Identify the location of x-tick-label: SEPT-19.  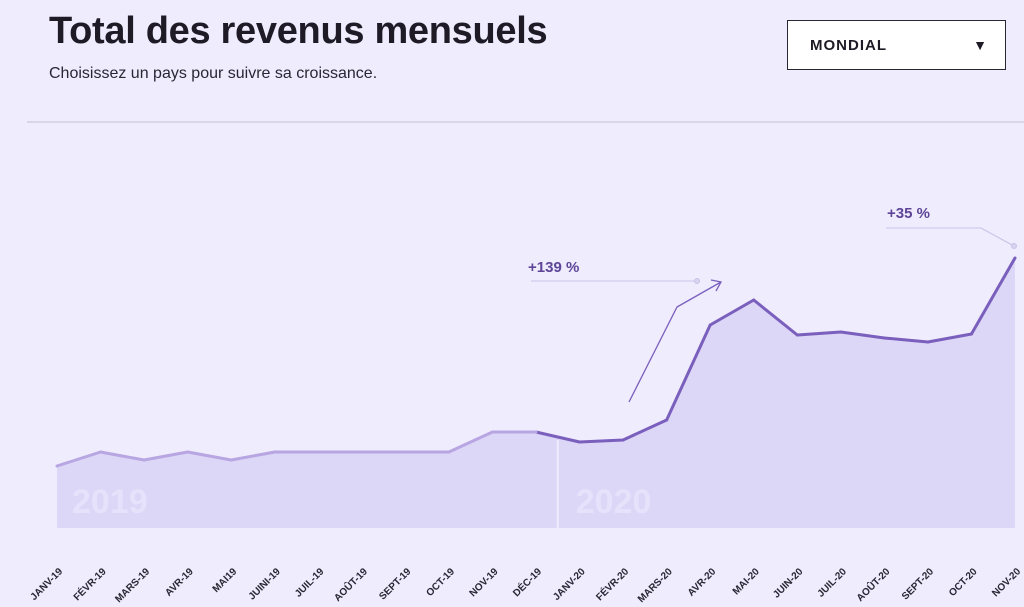
(395, 584).